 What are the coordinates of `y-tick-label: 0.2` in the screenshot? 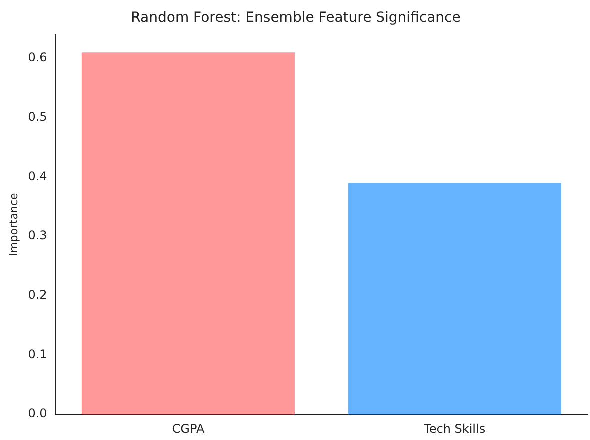 It's located at (38, 295).